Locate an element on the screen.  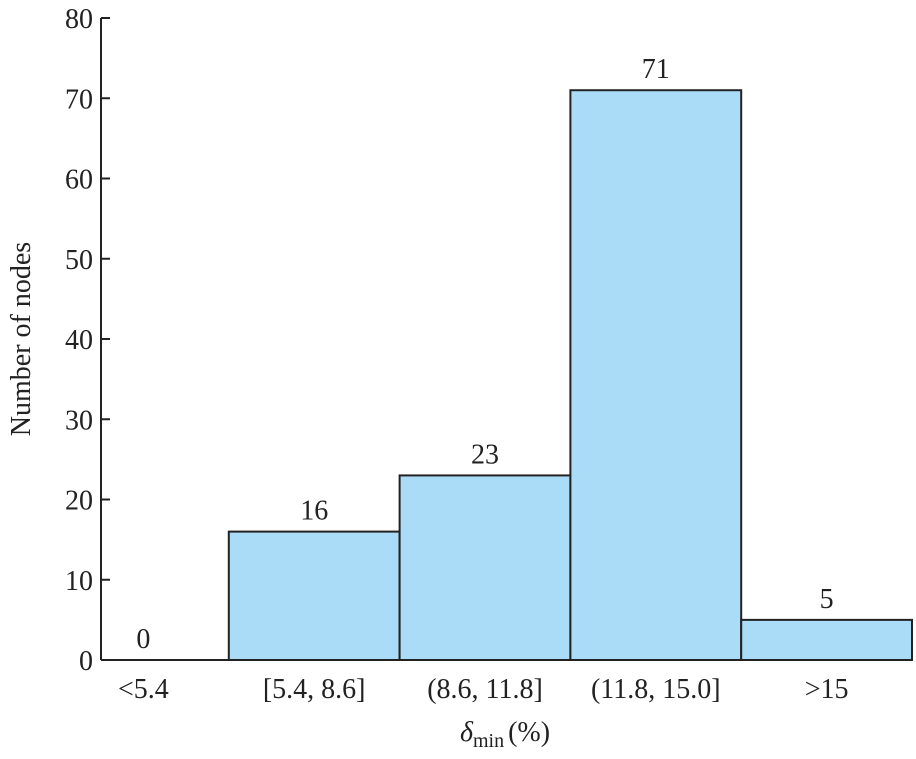
y-tick-label: 40 is located at coordinates (79, 340).